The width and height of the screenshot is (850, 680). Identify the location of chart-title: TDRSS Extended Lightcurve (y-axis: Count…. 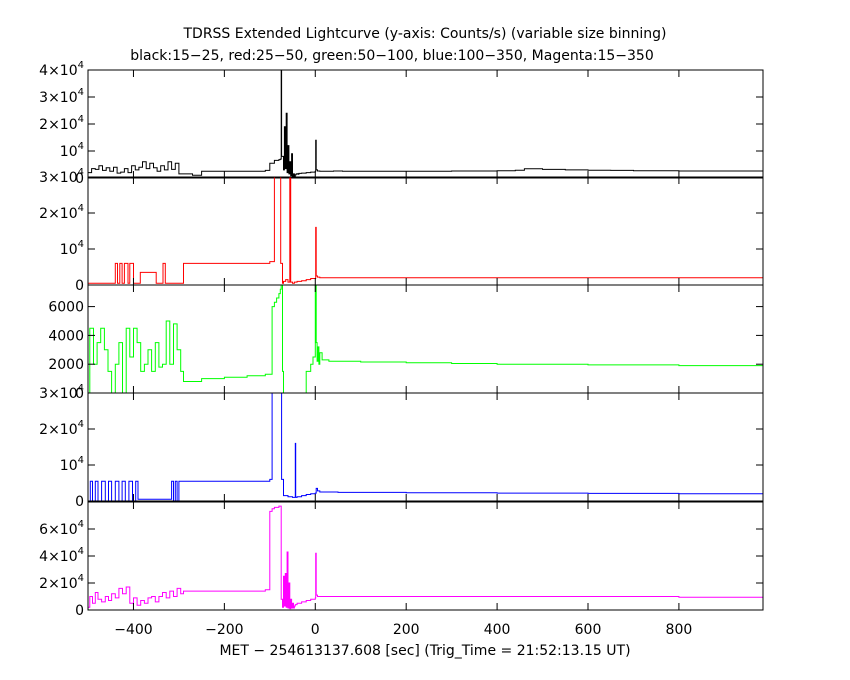
(424, 34).